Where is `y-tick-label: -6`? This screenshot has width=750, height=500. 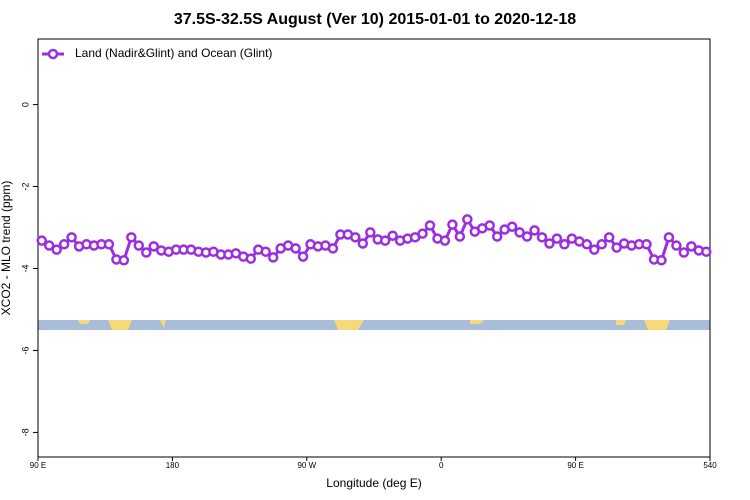
y-tick-label: -6 is located at coordinates (25, 350).